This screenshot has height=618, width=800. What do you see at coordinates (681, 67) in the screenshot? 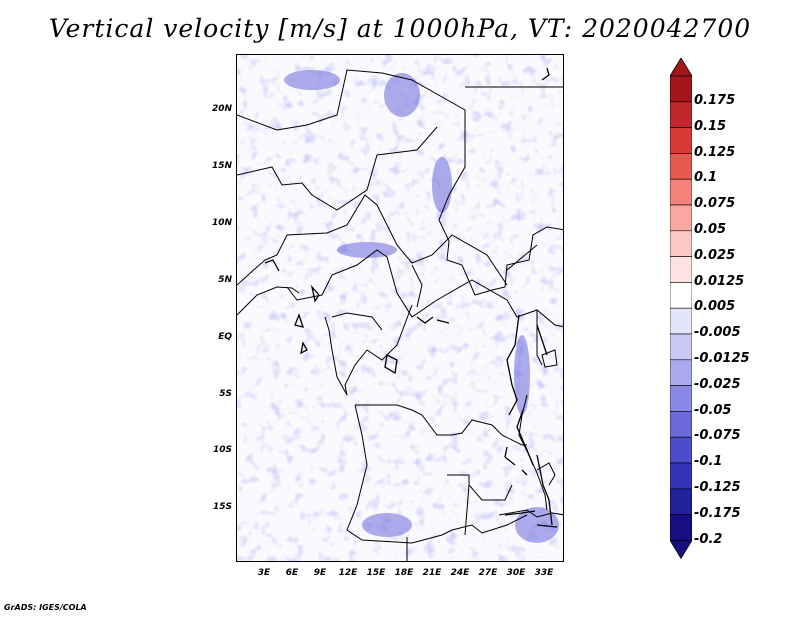
I see `colorbar-top-cap` at bounding box center [681, 67].